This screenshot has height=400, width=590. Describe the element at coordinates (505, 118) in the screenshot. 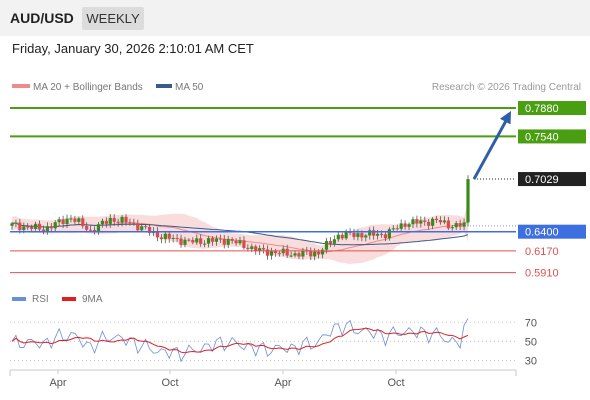

I see `projection-arrow-head` at that location.